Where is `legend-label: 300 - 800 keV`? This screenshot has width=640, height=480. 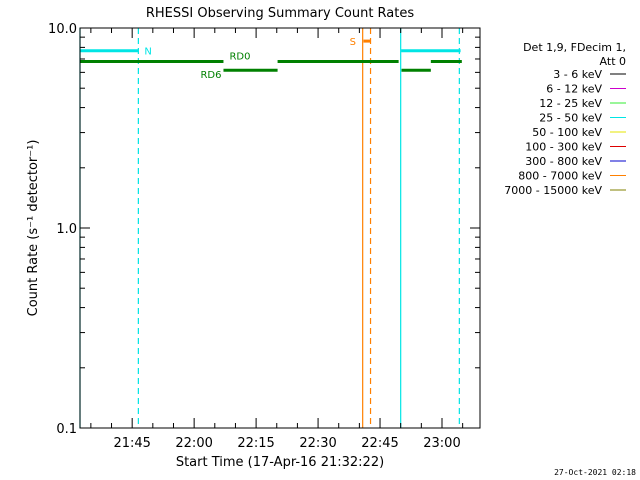 legend-label: 300 - 800 keV is located at coordinates (563, 161).